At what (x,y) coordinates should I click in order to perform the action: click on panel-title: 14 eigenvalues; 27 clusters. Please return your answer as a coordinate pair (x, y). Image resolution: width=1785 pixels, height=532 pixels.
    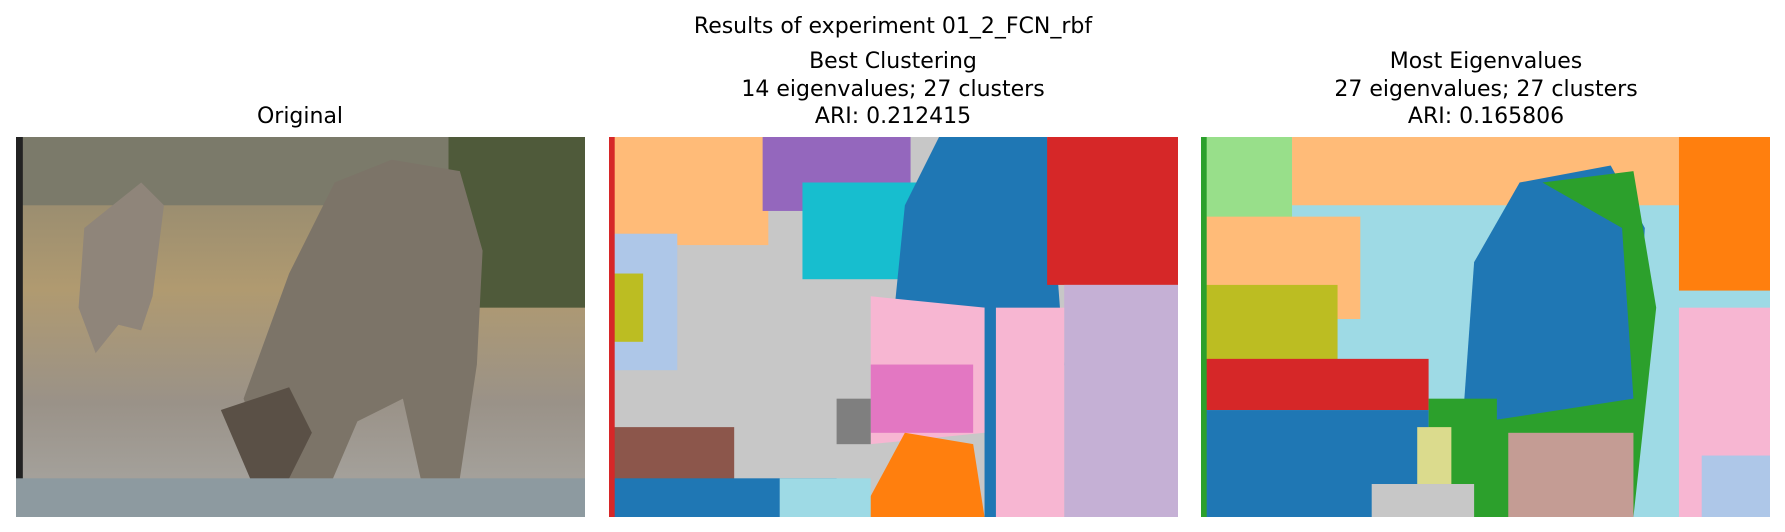
    Looking at the image, I should click on (892, 89).